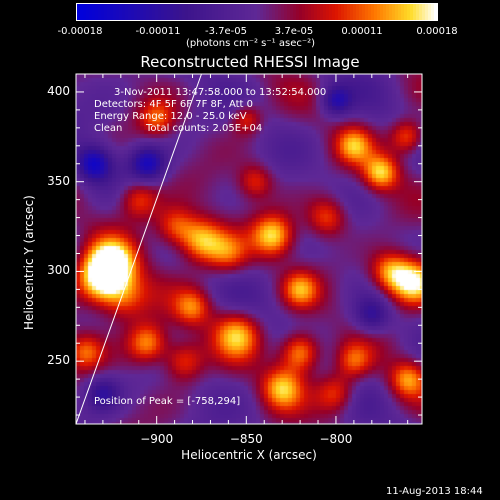  What do you see at coordinates (167, 401) in the screenshot?
I see `peak-position-annotation: Position of Peak = [-758,294]` at bounding box center [167, 401].